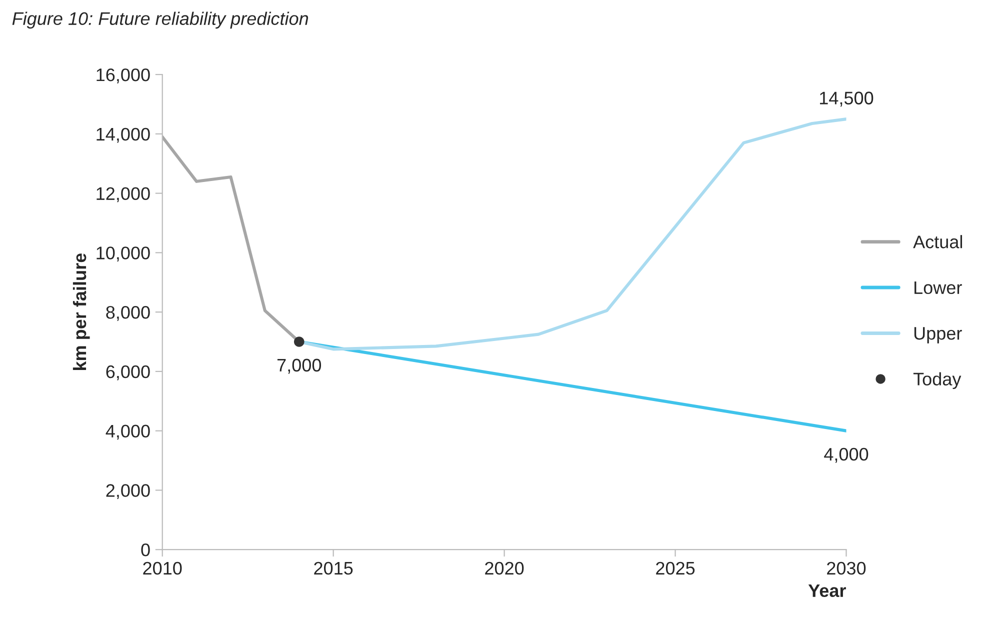  Describe the element at coordinates (937, 381) in the screenshot. I see `legend-label: Today` at that location.